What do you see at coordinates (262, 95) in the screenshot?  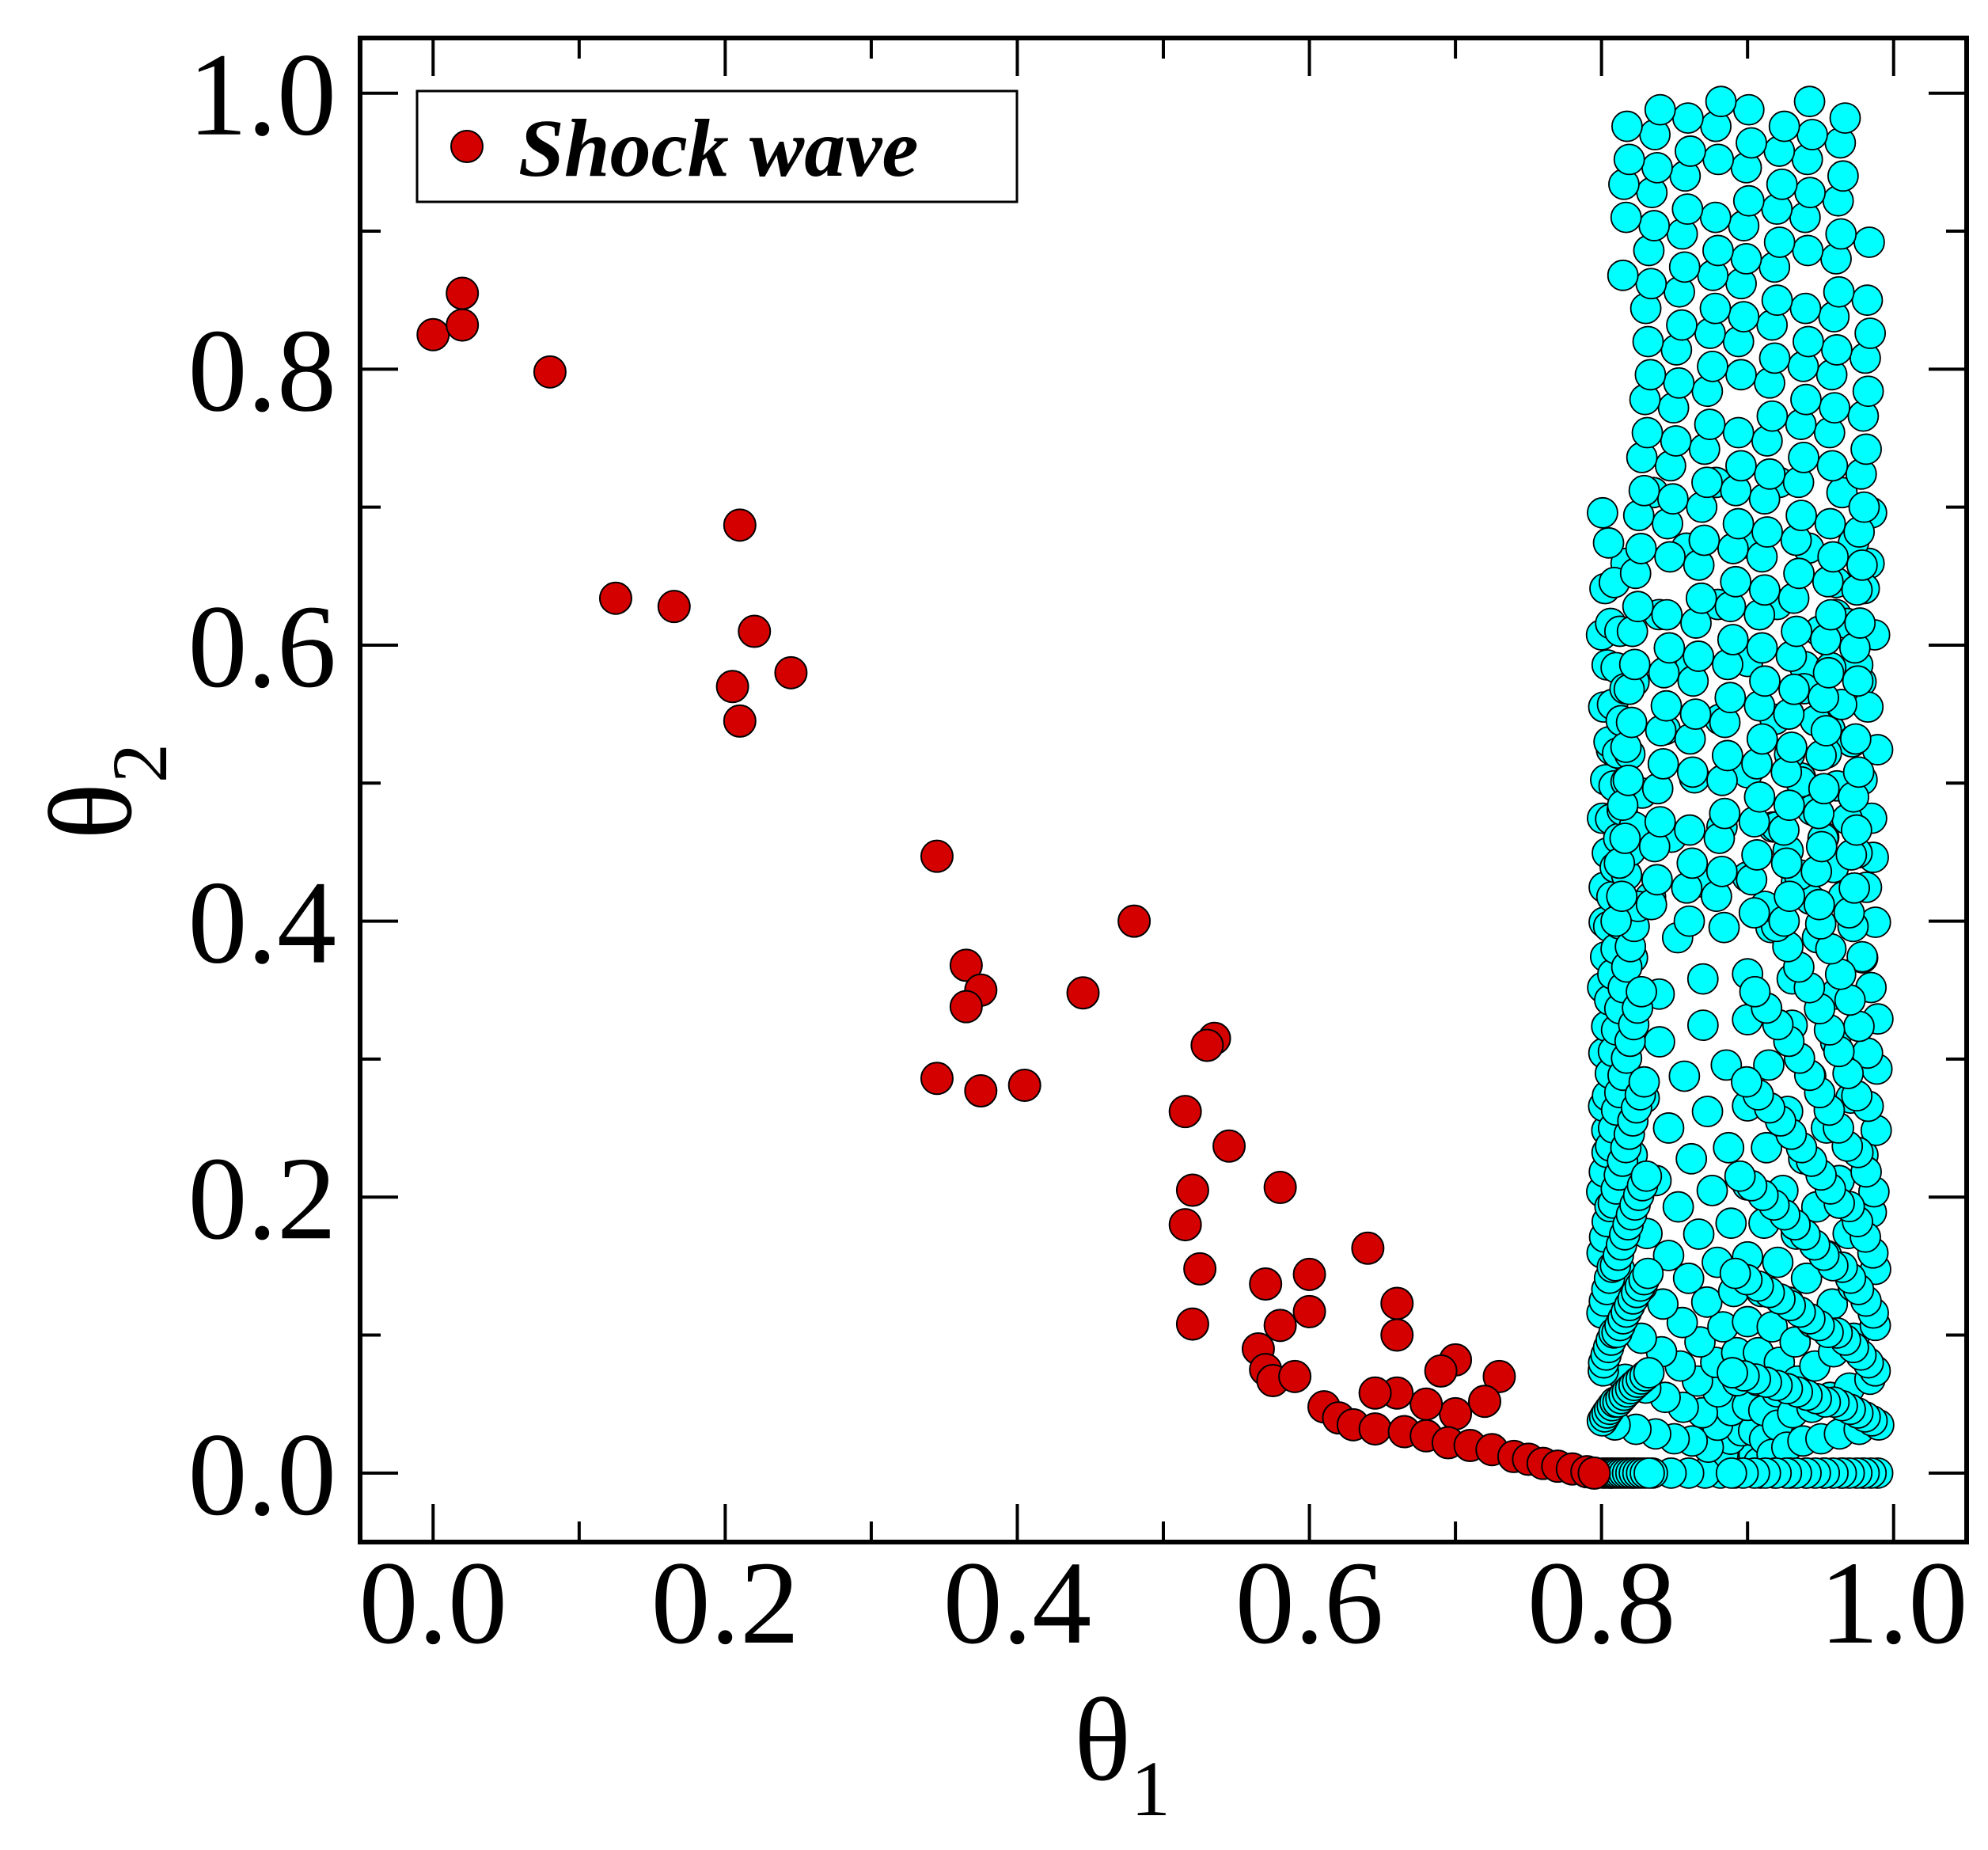 I see `y-tick-label: 1.0` at bounding box center [262, 95].